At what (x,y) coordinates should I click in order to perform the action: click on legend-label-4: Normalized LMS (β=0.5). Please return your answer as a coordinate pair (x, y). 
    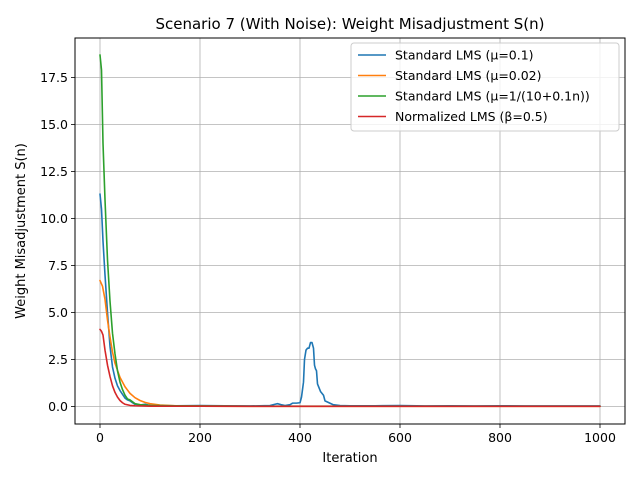
    Looking at the image, I should click on (471, 116).